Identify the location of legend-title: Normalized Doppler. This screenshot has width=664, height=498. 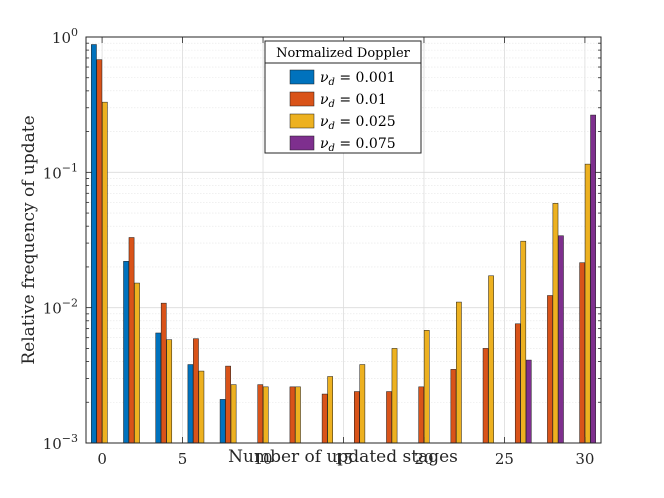
(343, 53).